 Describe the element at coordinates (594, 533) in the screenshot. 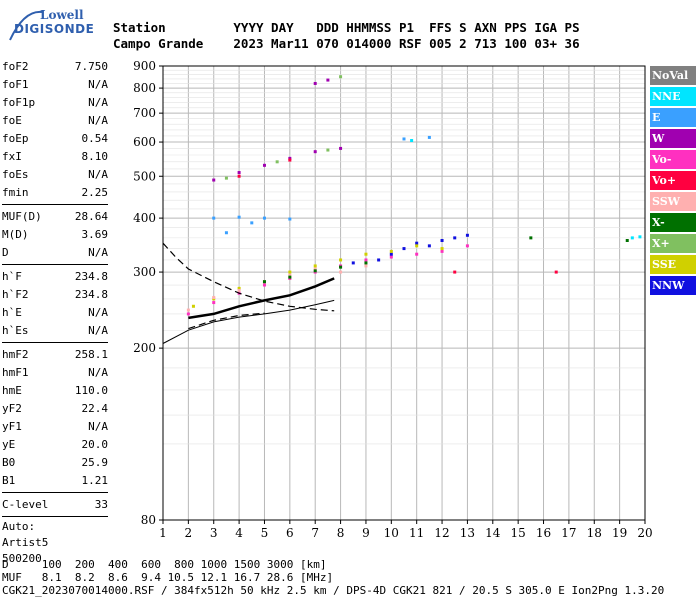

I see `x-tick-label: 18` at that location.